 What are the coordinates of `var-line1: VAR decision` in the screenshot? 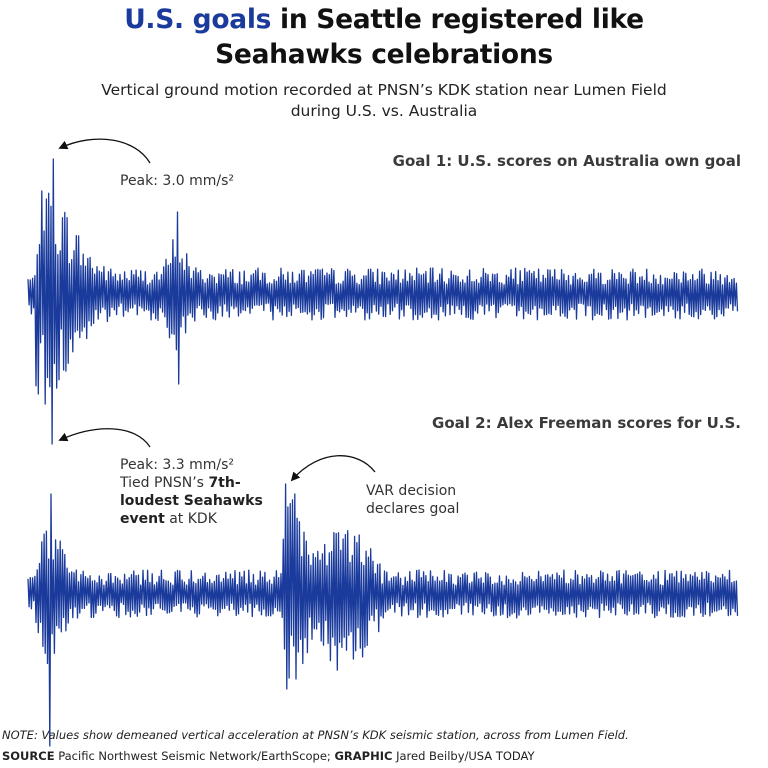 It's located at (411, 491).